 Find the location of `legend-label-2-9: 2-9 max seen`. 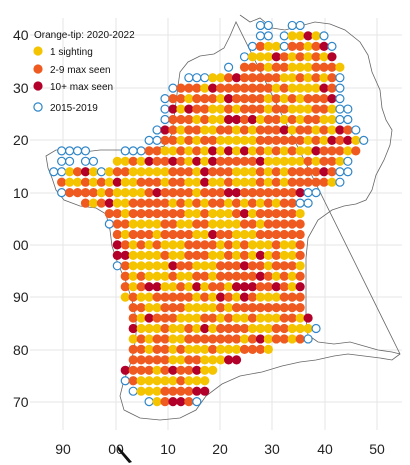

legend-label-2-9: 2-9 max seen is located at coordinates (80, 70).